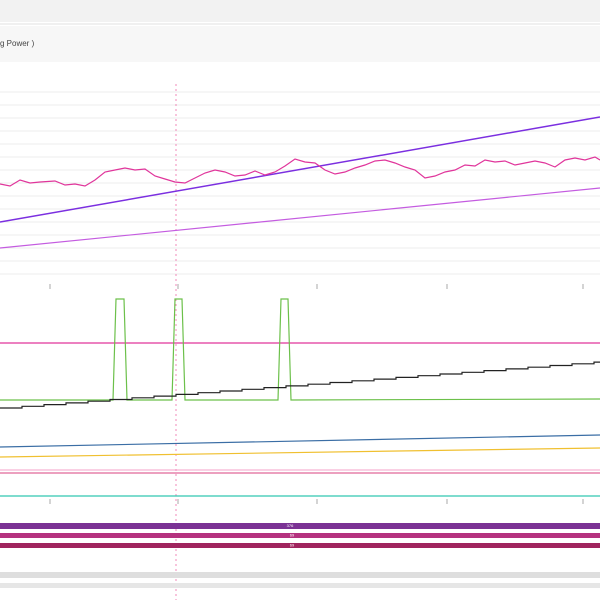 This screenshot has height=600, width=600. What do you see at coordinates (300, 44) in the screenshot?
I see `panel-header` at bounding box center [300, 44].